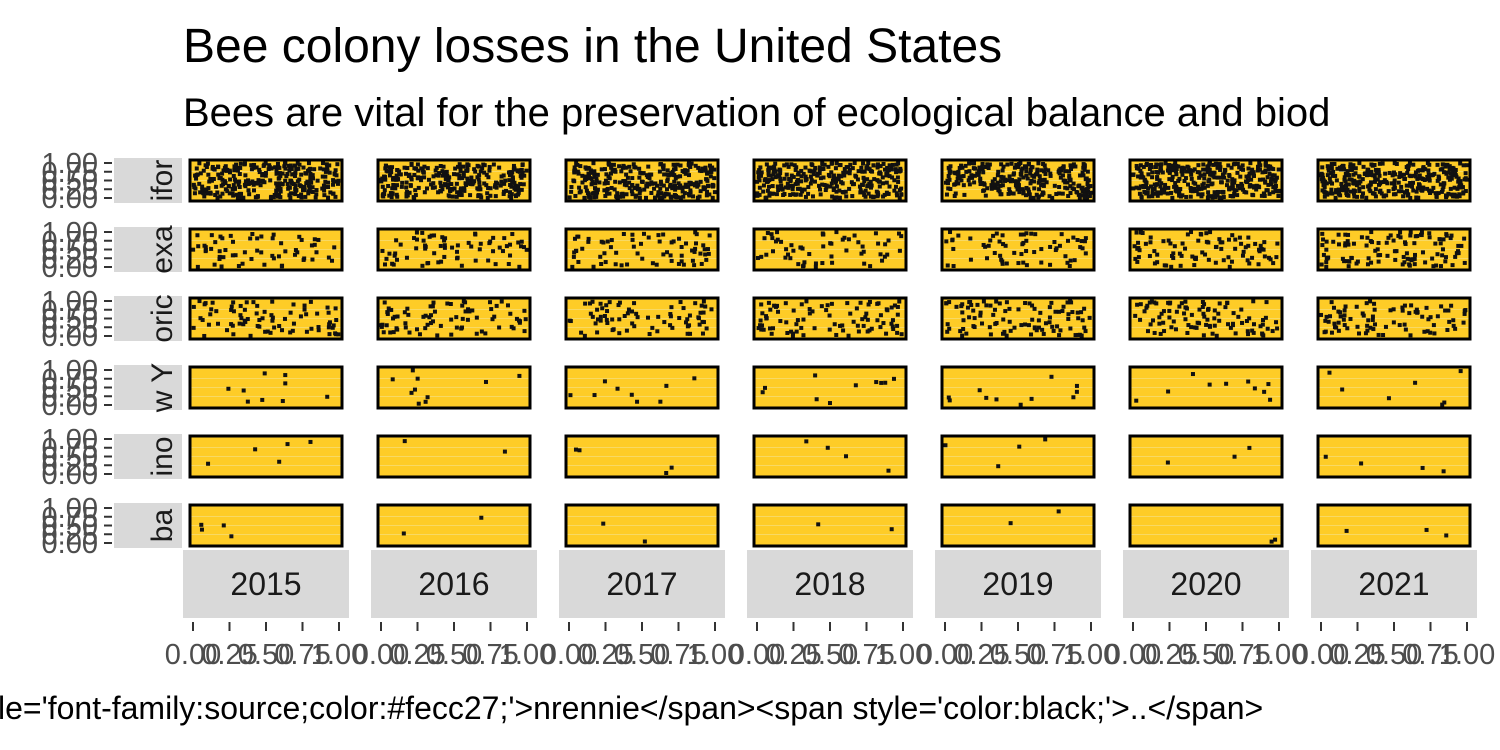 This screenshot has height=750, width=1500. I want to click on row-strip, so click(148, 180).